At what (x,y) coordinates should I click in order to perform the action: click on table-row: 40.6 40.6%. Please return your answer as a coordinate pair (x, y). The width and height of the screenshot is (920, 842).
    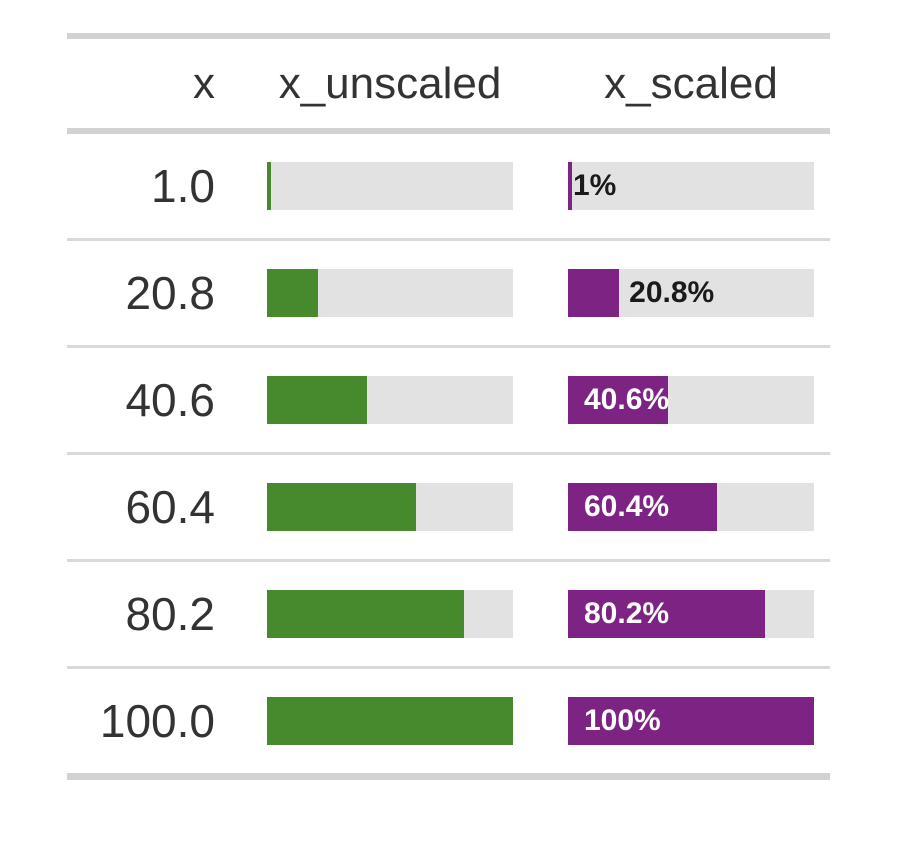
    Looking at the image, I should click on (448, 400).